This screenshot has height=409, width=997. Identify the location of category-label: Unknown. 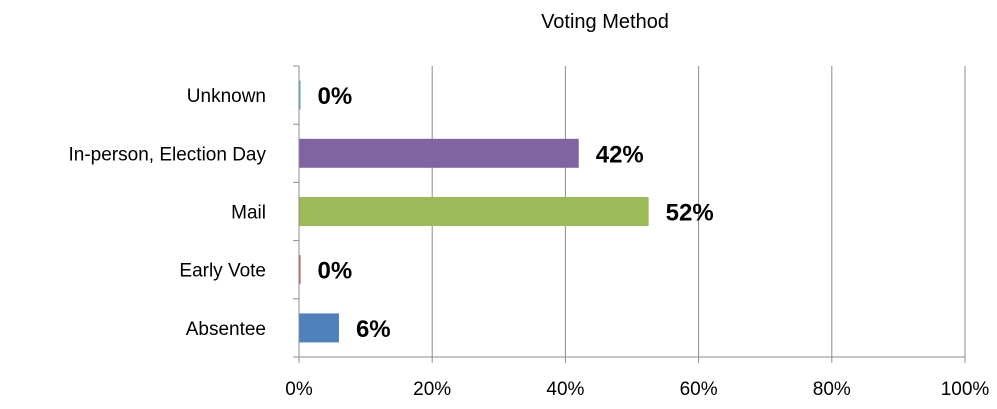
(226, 96).